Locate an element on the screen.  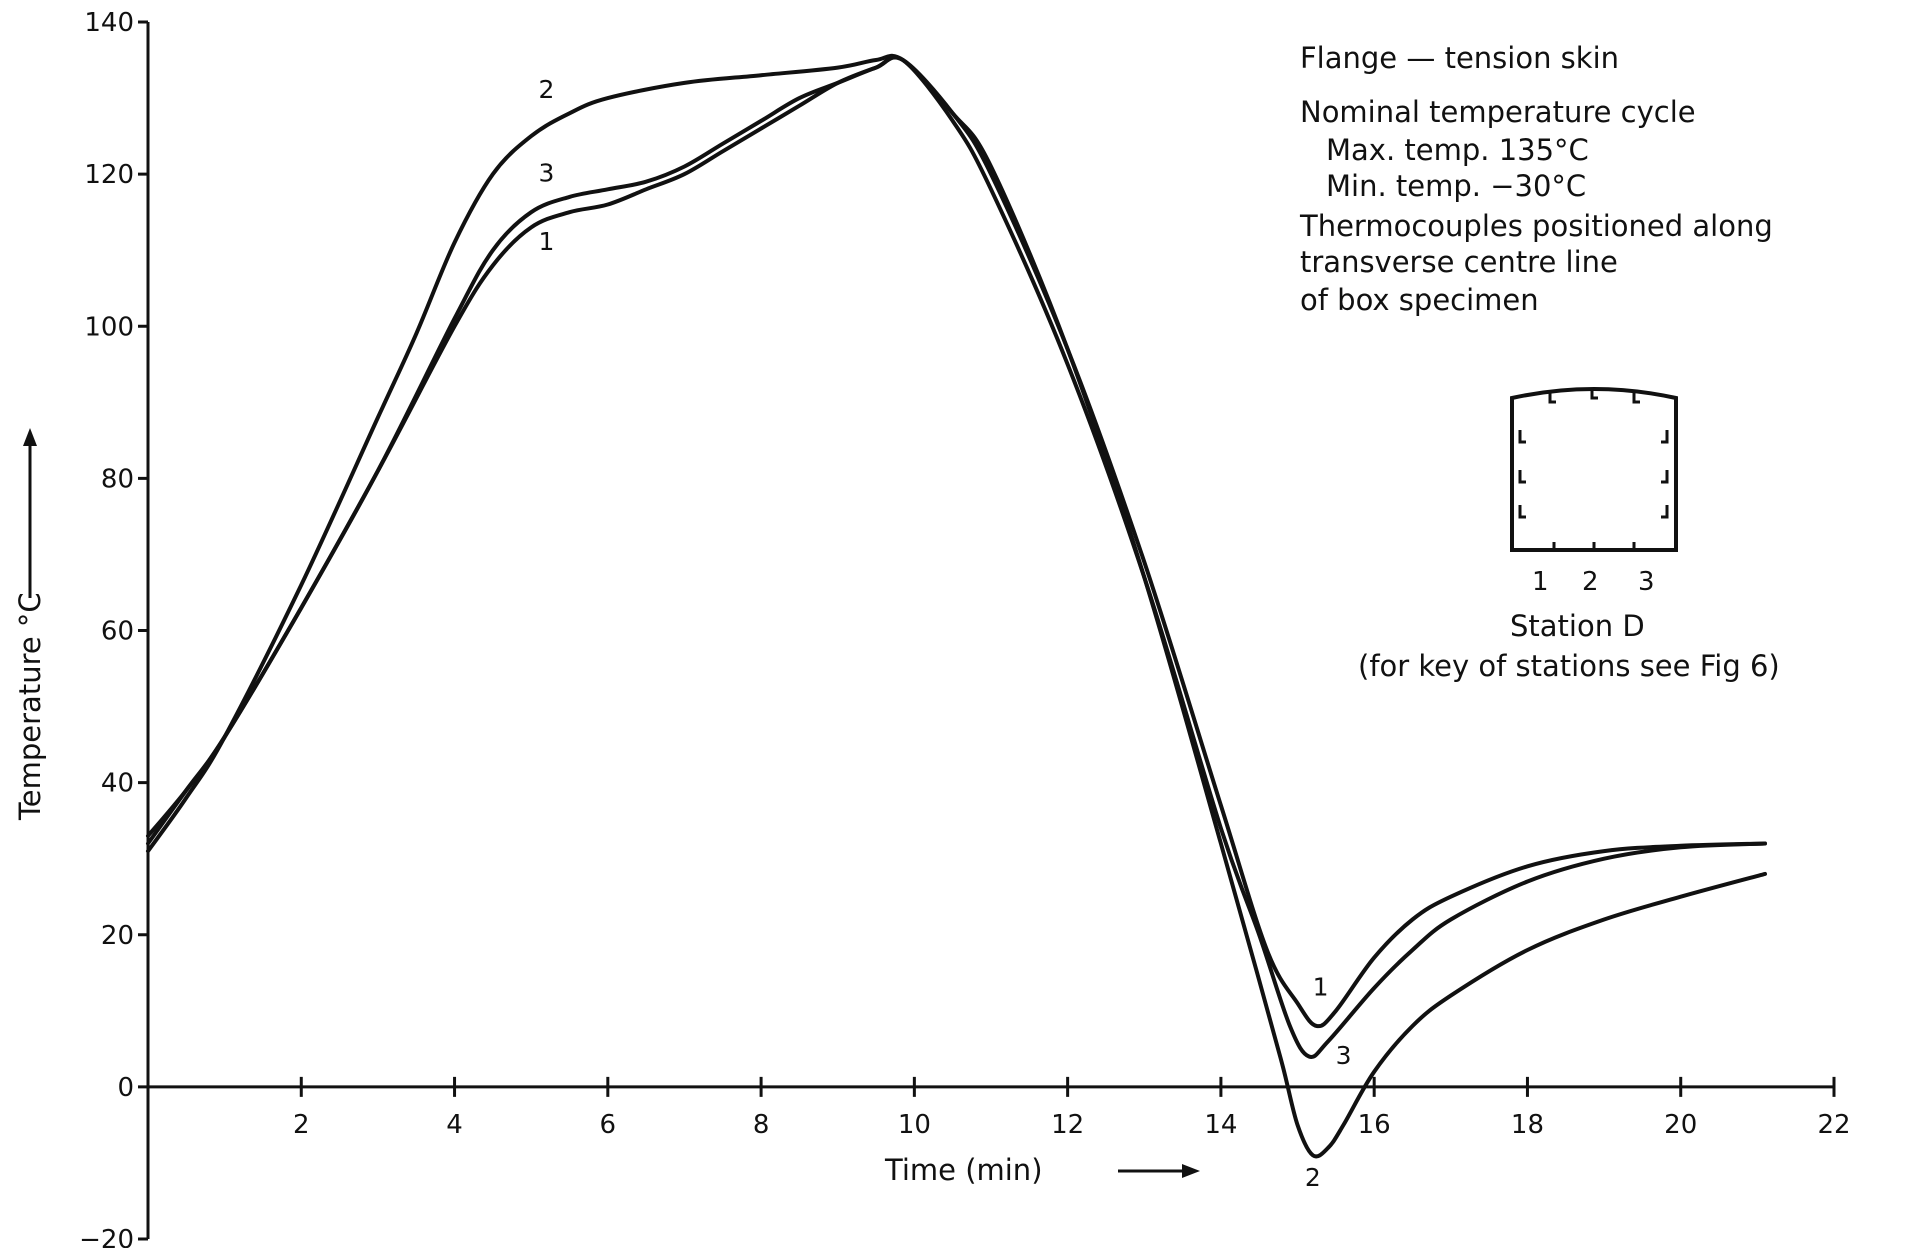
y-axis-title: Temperature °C is located at coordinates (30, 706).